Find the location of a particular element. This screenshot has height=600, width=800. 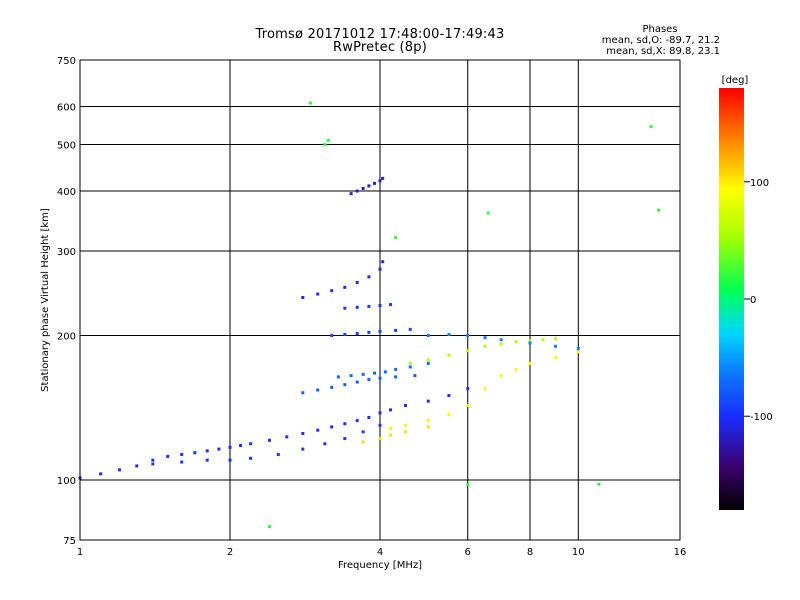

y-tick-label: 100 is located at coordinates (66, 481).